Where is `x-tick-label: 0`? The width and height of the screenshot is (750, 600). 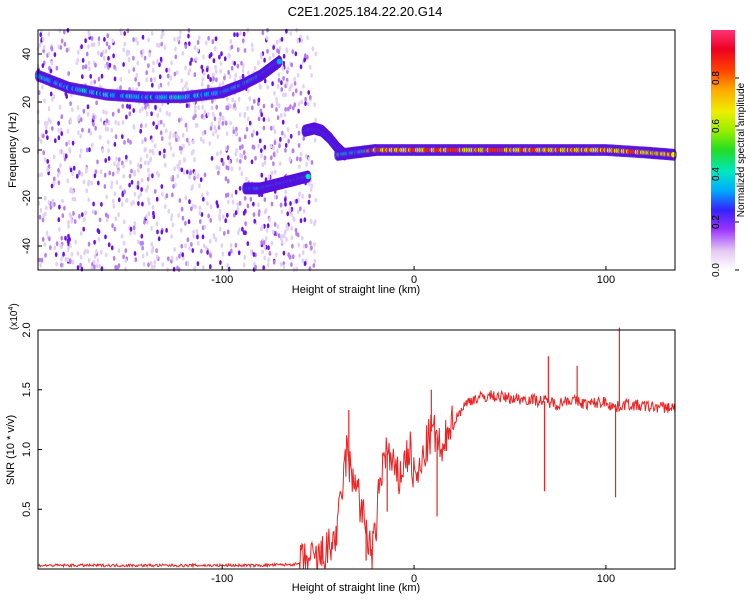
x-tick-label: 0 is located at coordinates (414, 280).